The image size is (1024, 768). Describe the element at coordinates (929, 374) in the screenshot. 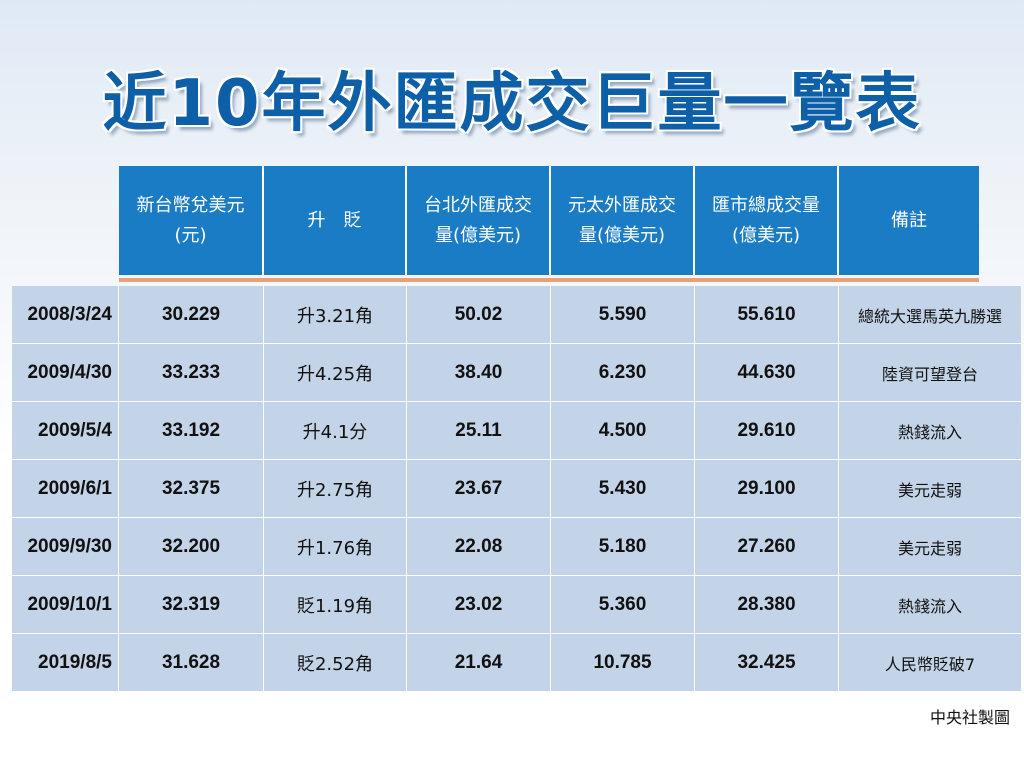

I see `cell-note: 陸資可望登台` at that location.